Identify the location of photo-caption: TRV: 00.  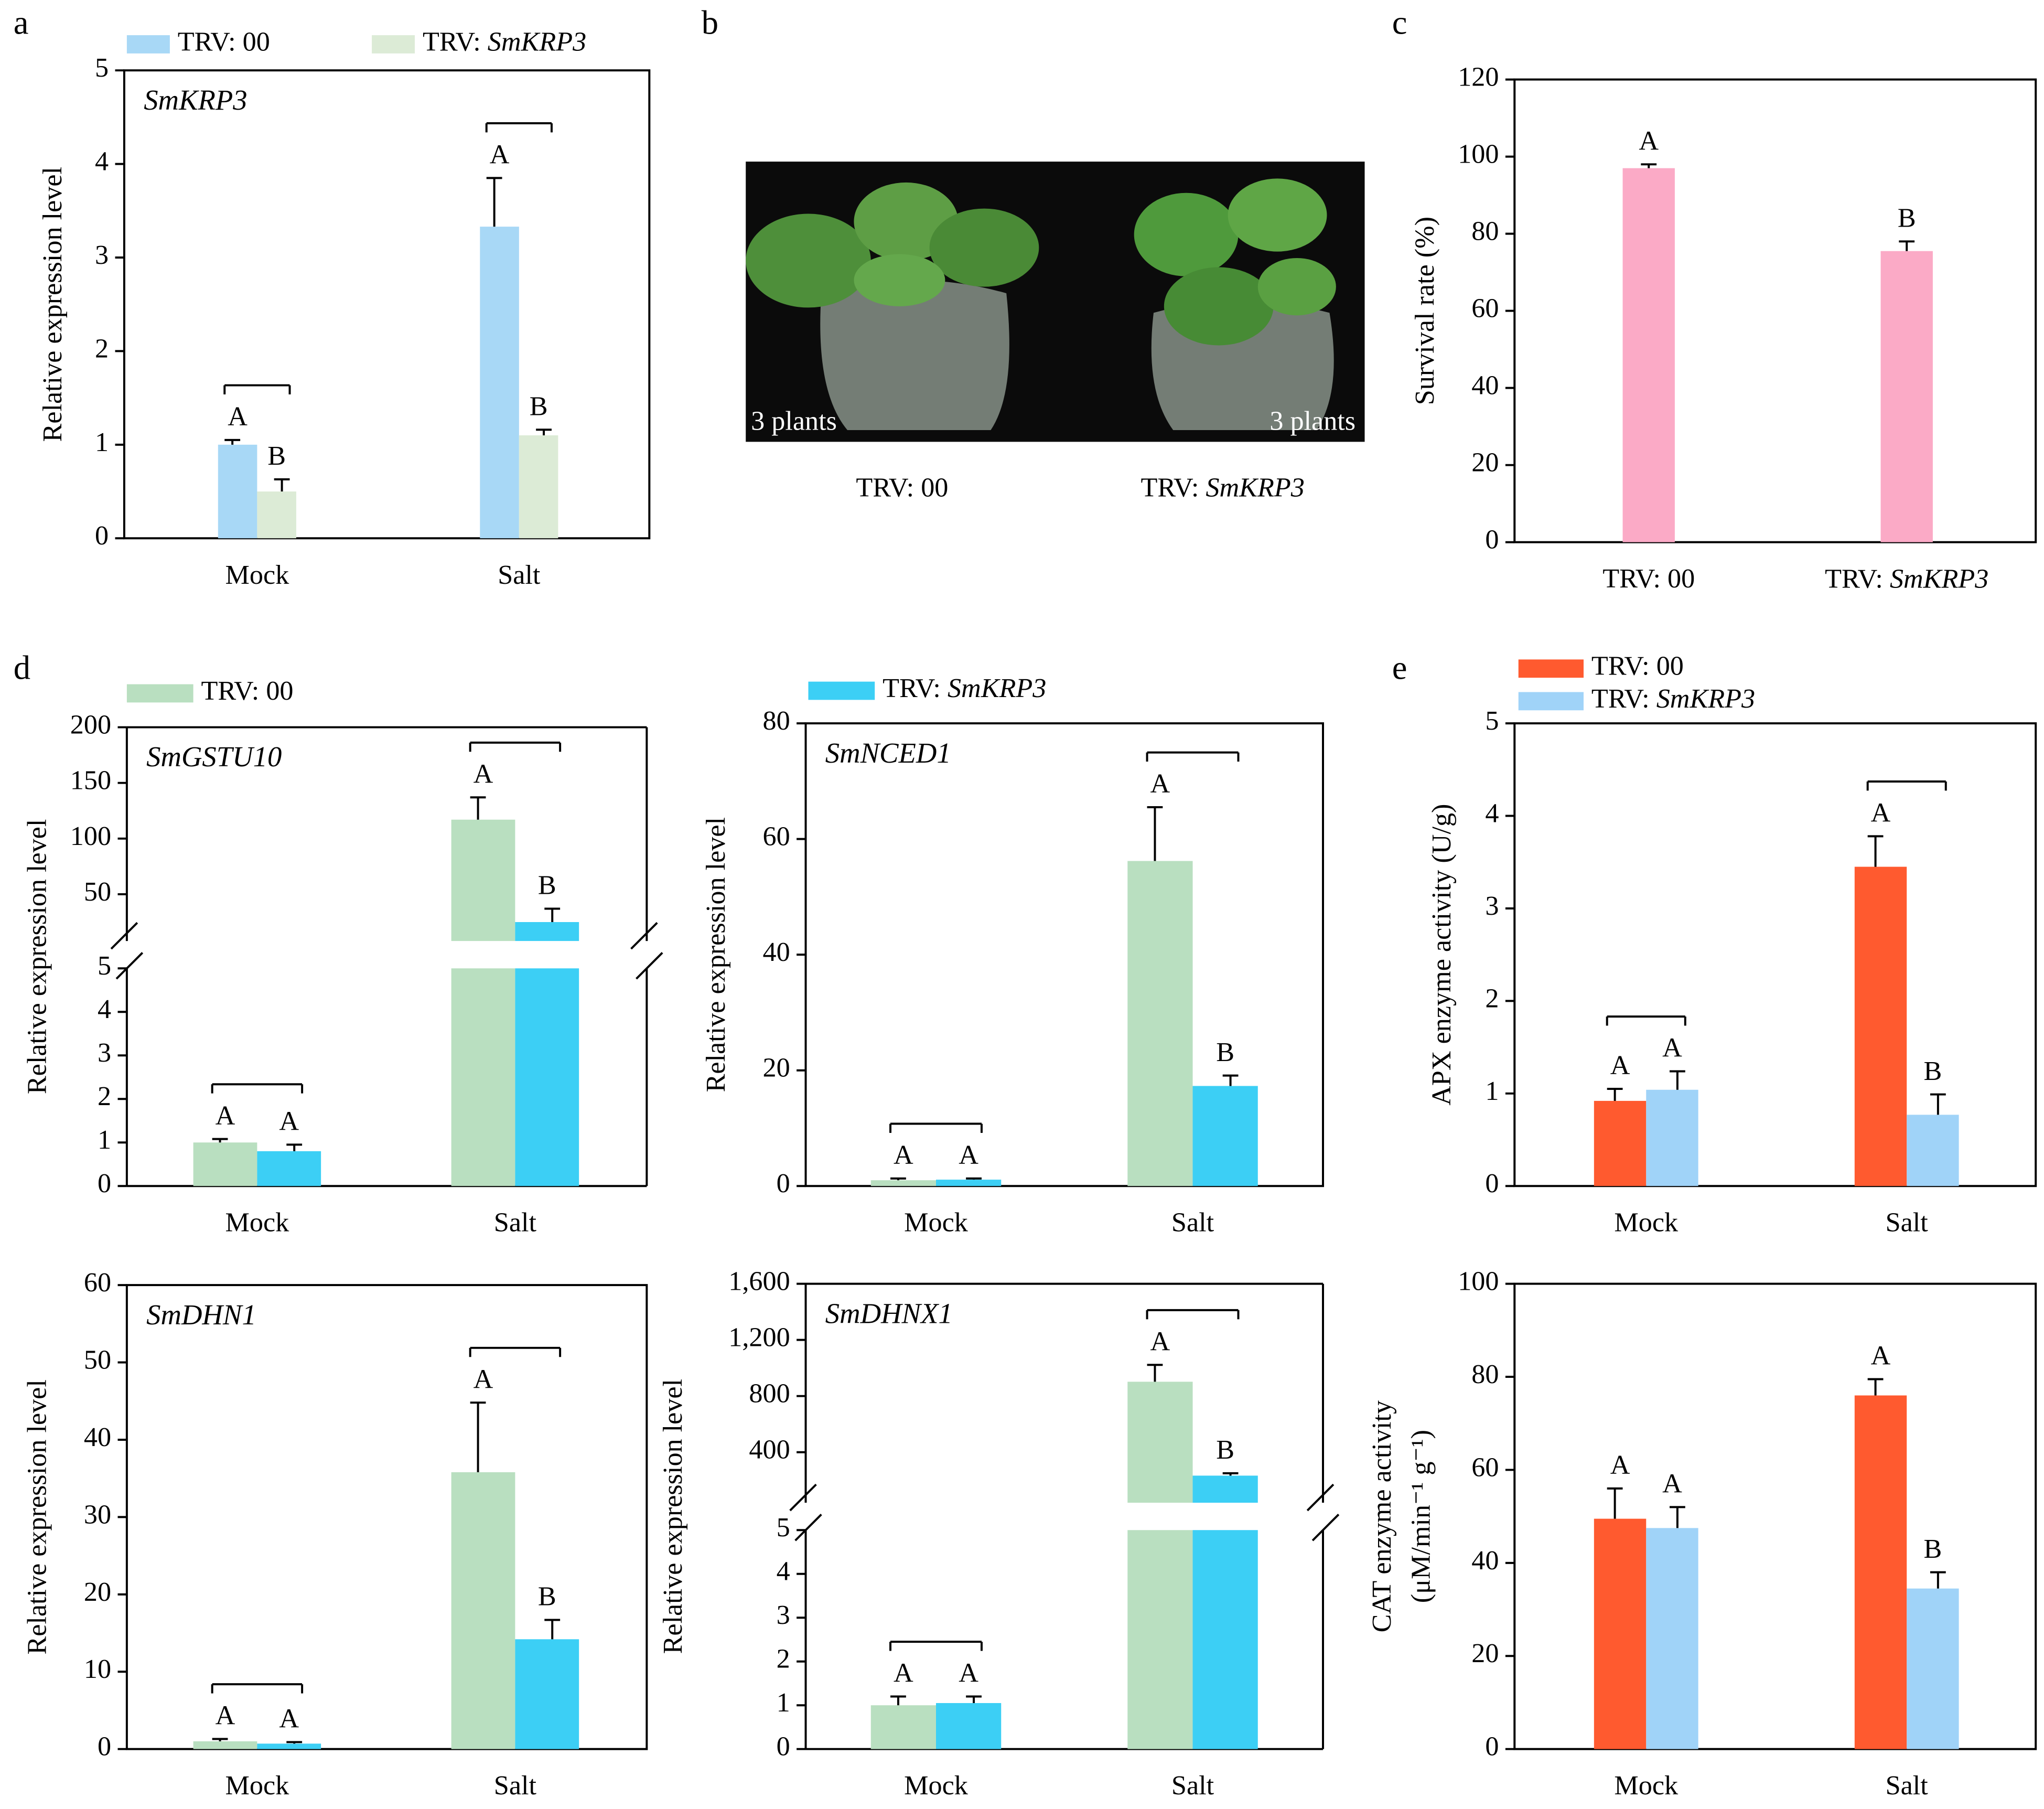
(902, 488).